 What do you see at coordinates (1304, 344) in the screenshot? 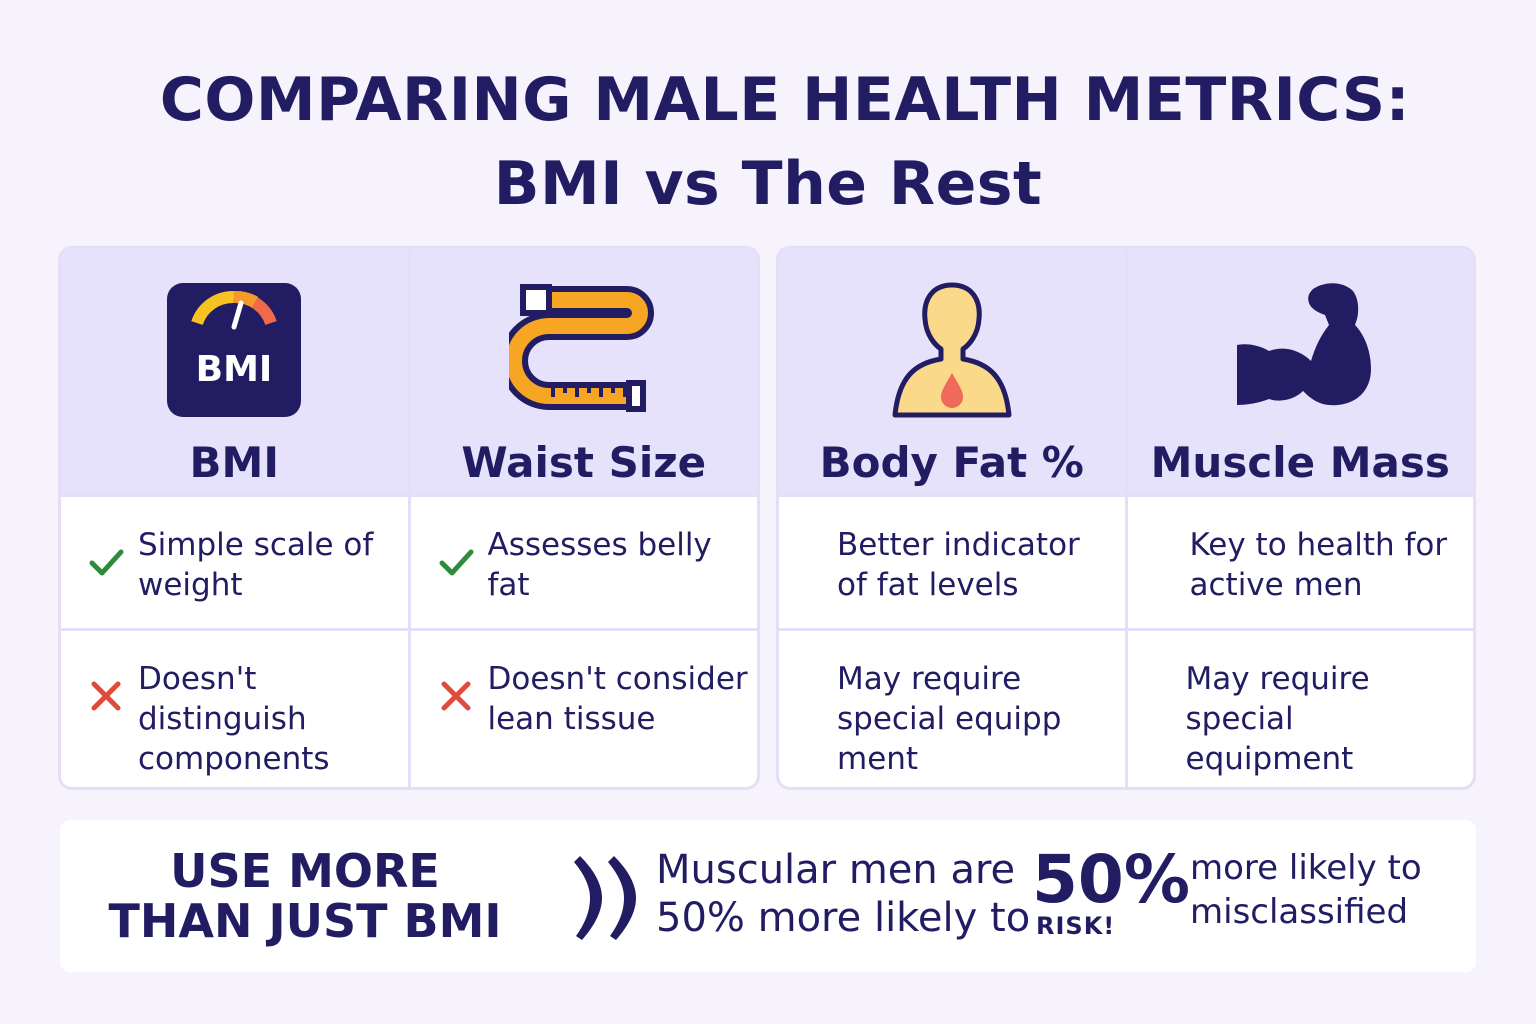
I see `flexed-arm-icon` at bounding box center [1304, 344].